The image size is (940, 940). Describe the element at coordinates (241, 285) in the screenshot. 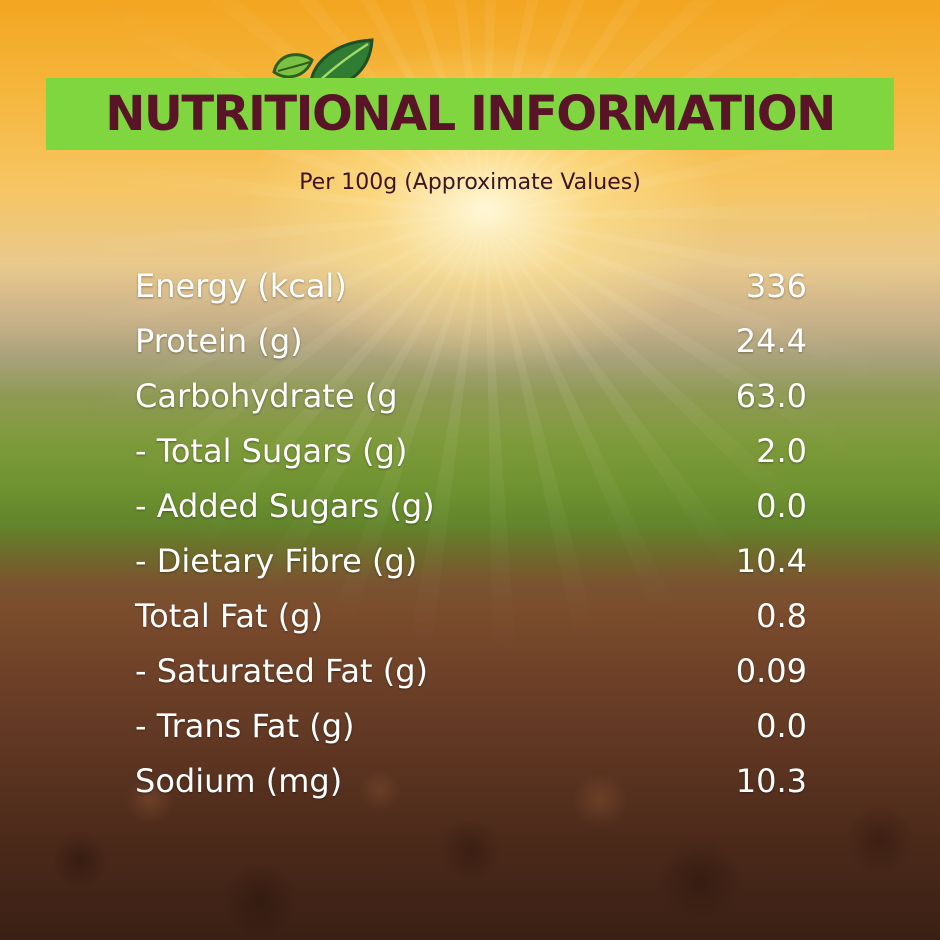

I see `nutrient-label: Energy (kcal)` at that location.